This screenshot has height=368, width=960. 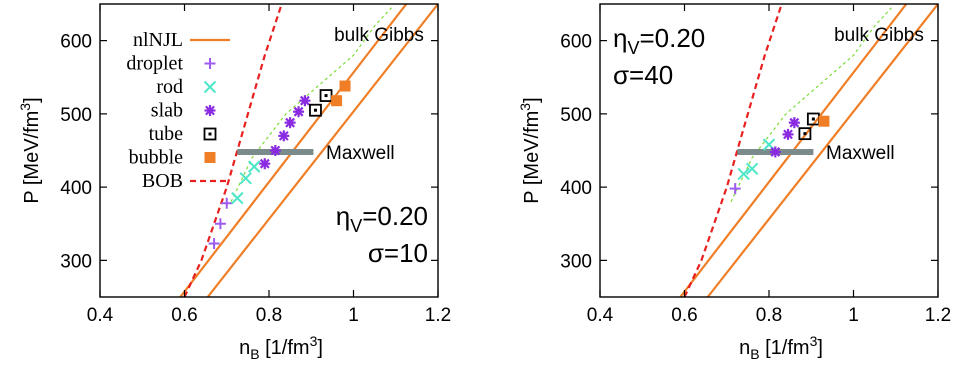 What do you see at coordinates (398, 253) in the screenshot?
I see `sigma-label: σ=10` at bounding box center [398, 253].